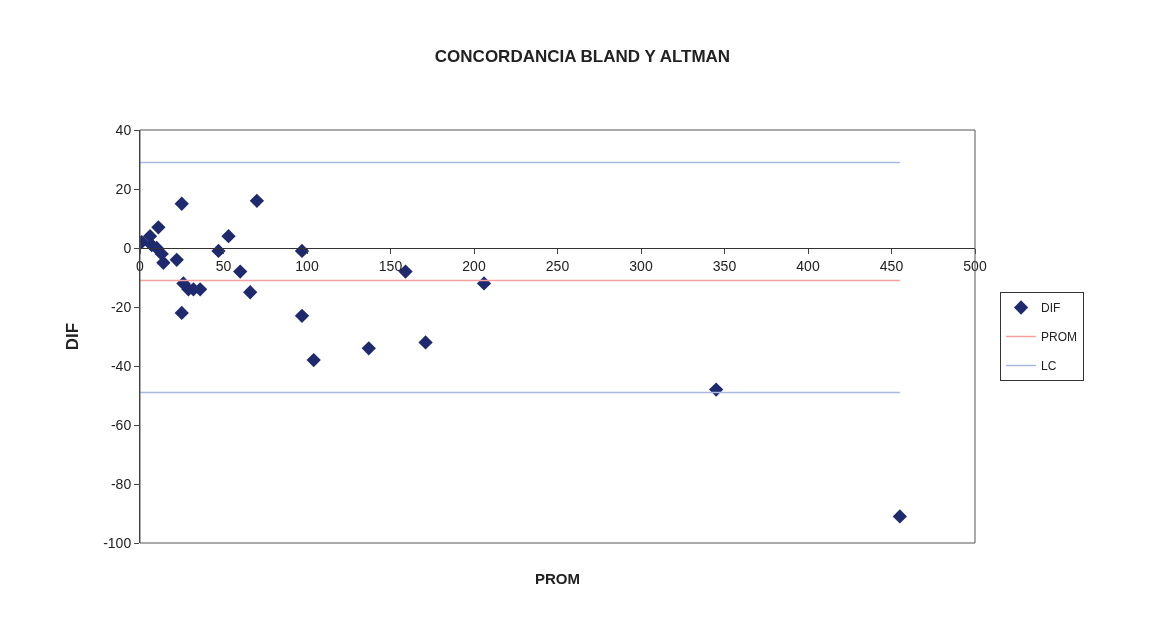 Image resolution: width=1165 pixels, height=628 pixels. I want to click on x-tick-label: 300, so click(641, 265).